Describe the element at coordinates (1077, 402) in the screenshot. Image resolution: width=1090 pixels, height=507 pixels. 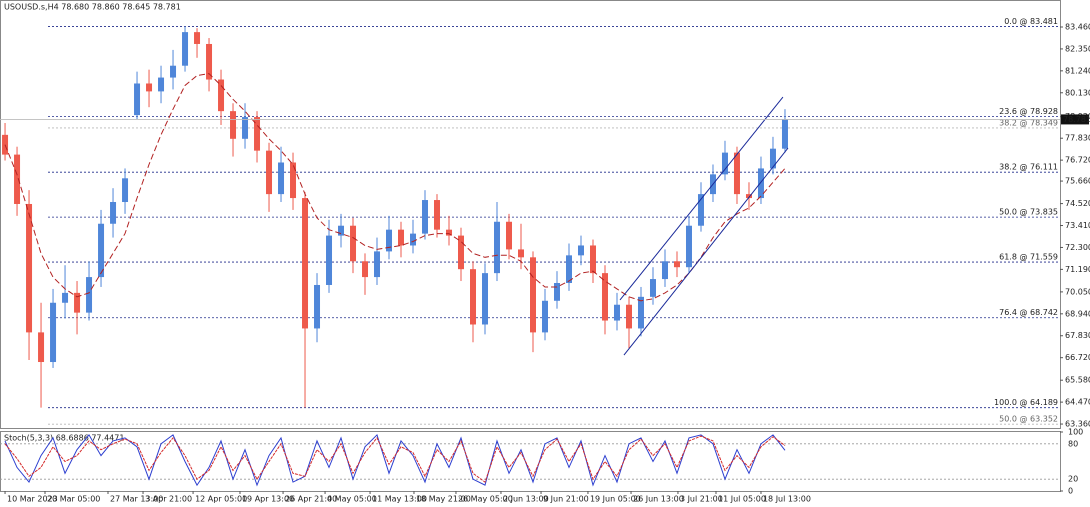
I see `y-tick-label: 64.470` at that location.